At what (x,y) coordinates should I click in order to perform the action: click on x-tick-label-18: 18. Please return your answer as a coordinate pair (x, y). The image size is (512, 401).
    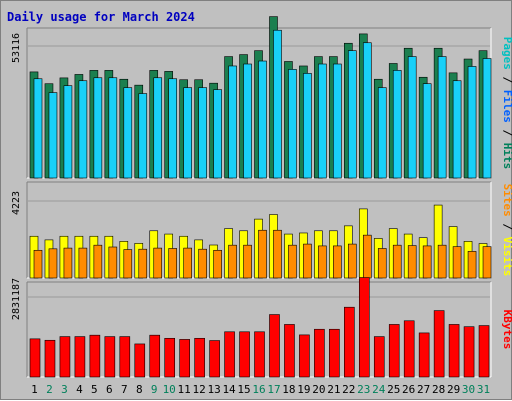
    Looking at the image, I should click on (288, 389).